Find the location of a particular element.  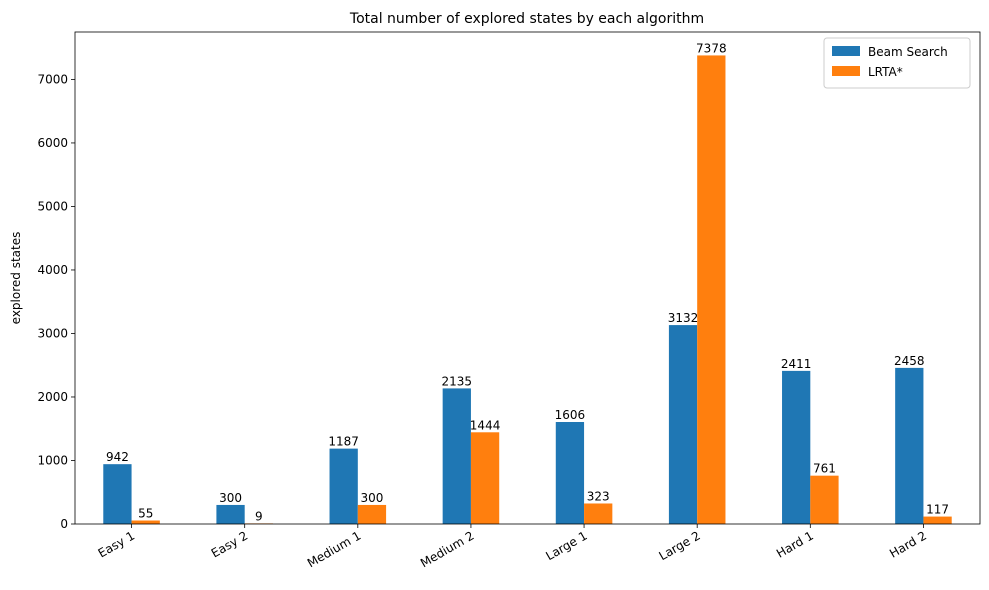

y-tick-label: 5000 is located at coordinates (52, 206).